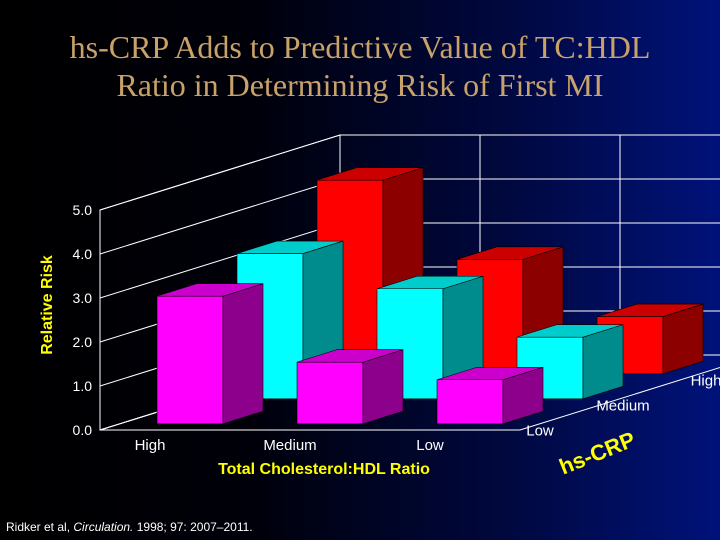  Describe the element at coordinates (360, 85) in the screenshot. I see `title-line-2: Ratio in Determining Risk of First MI` at that location.